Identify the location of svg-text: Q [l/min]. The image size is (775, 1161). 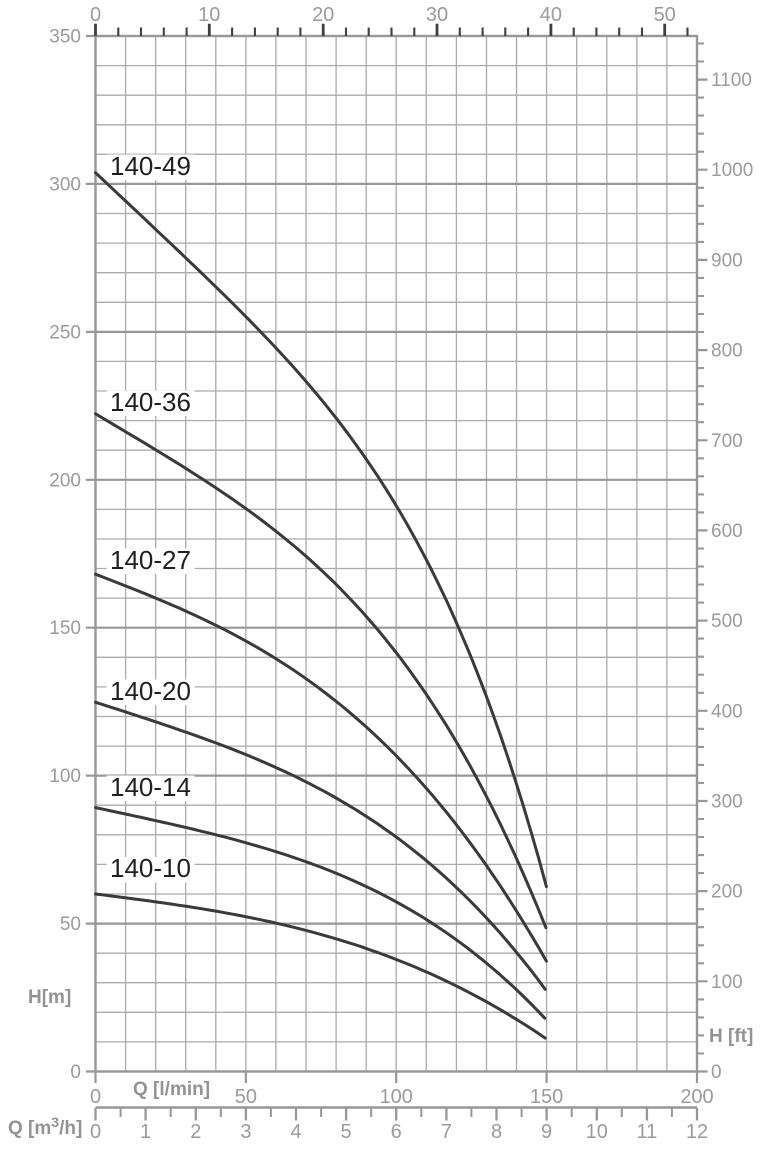
(171, 1089).